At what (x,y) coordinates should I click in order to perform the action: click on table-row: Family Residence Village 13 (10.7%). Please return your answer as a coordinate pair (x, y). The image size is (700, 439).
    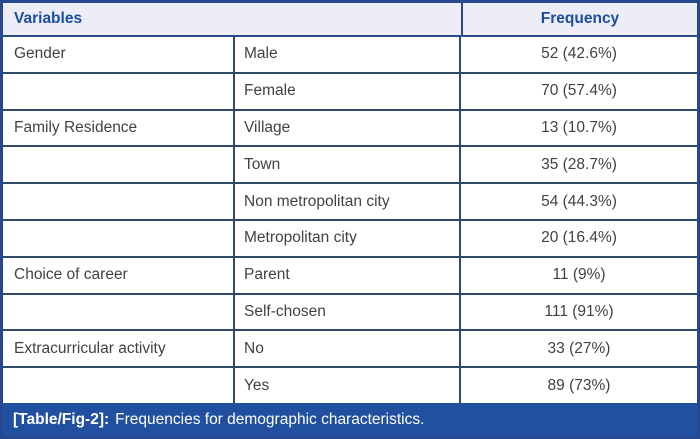
    Looking at the image, I should click on (350, 129).